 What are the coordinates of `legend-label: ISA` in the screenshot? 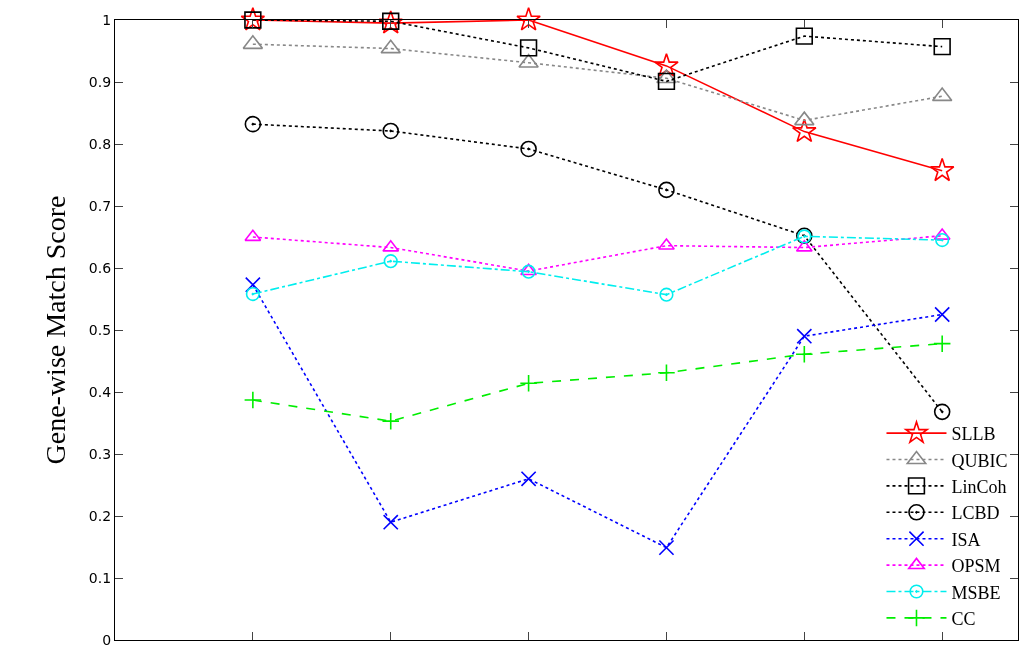 It's located at (966, 539).